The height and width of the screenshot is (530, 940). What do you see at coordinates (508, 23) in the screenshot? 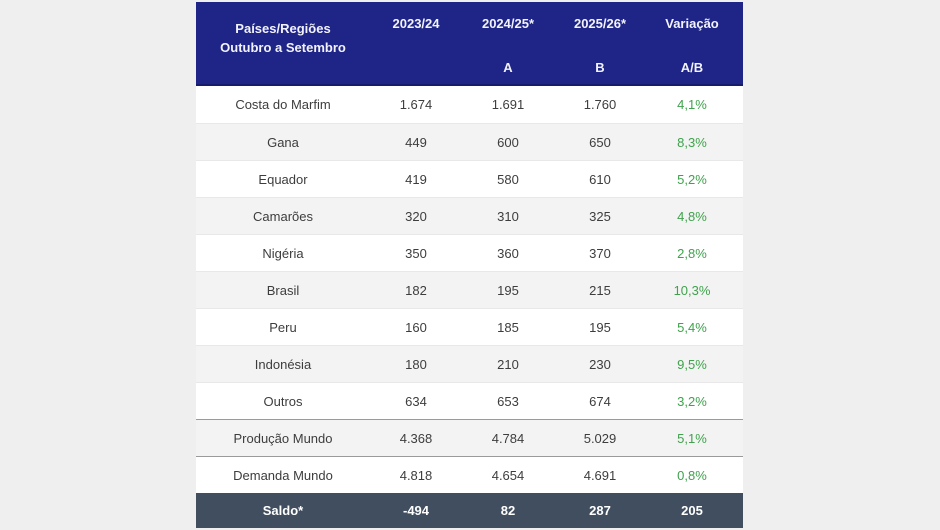
I see `header-col-line1: 2024/25*` at bounding box center [508, 23].